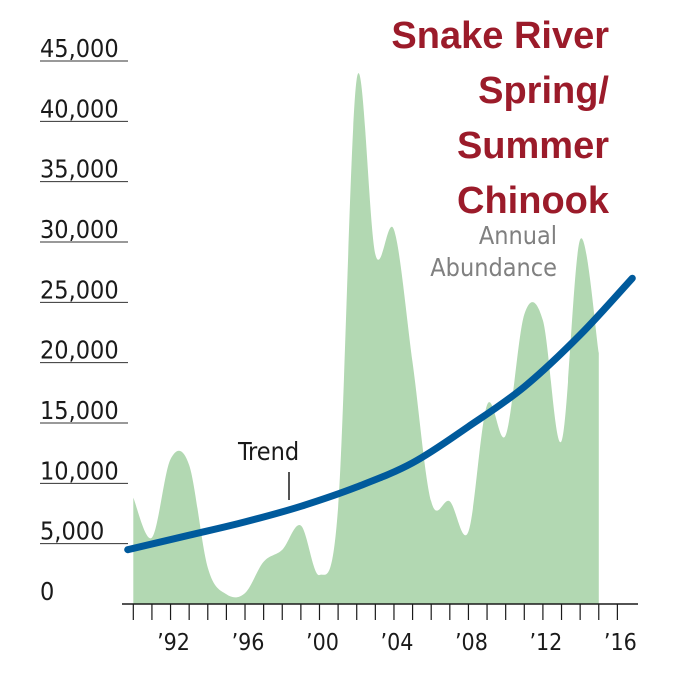 This screenshot has width=696, height=675. What do you see at coordinates (248, 643) in the screenshot?
I see `x-tick-label: ’96` at bounding box center [248, 643].